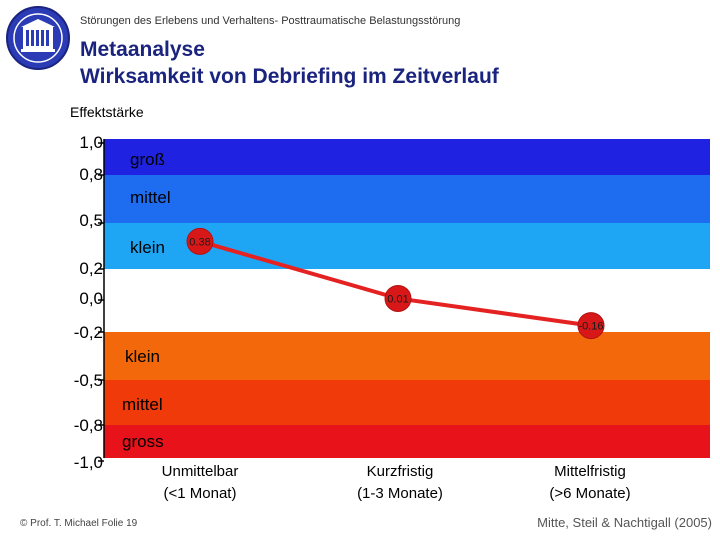  I want to click on university-logo, so click(38, 38).